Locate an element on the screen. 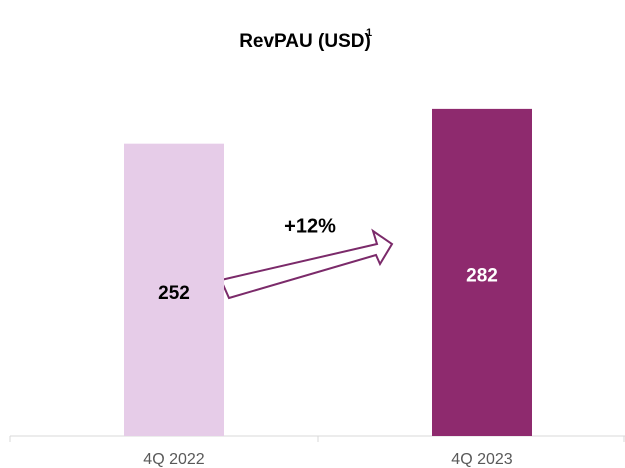  growth-arrow is located at coordinates (306, 264).